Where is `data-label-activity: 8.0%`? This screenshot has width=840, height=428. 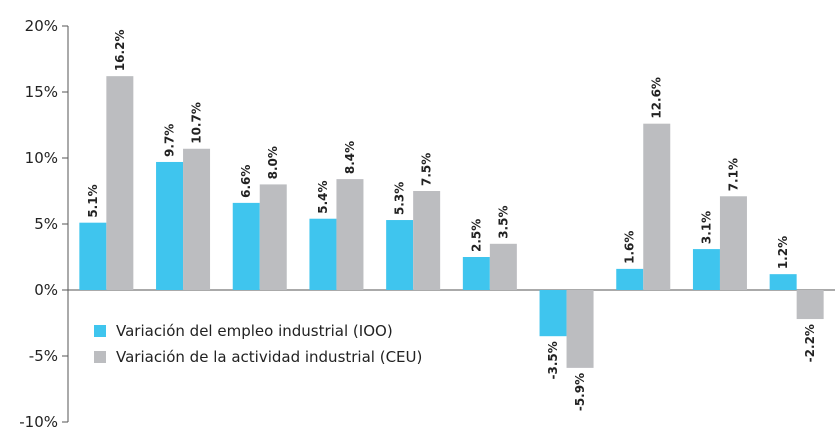 data-label-activity: 8.0% is located at coordinates (273, 162).